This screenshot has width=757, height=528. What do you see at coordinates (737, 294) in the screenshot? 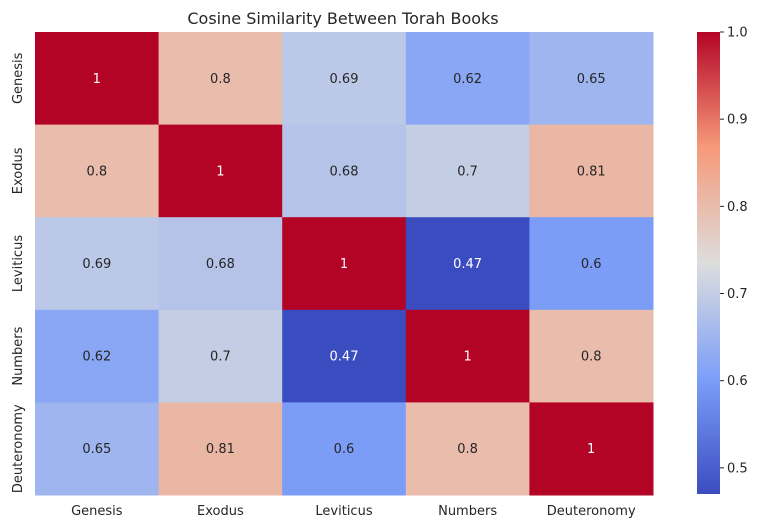
I see `colorbar-tick-label: 0.7` at bounding box center [737, 294].